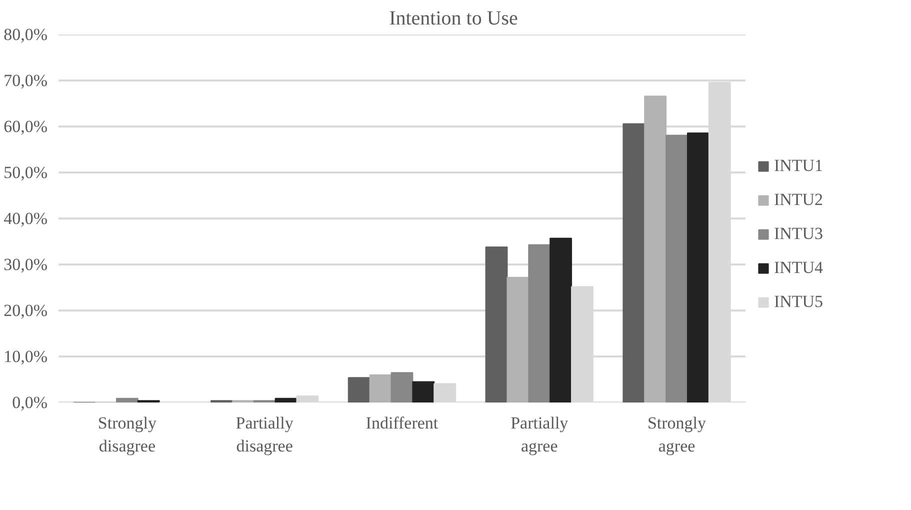 Image resolution: width=911 pixels, height=510 pixels. I want to click on x-tick-label: Partially agree, so click(539, 435).